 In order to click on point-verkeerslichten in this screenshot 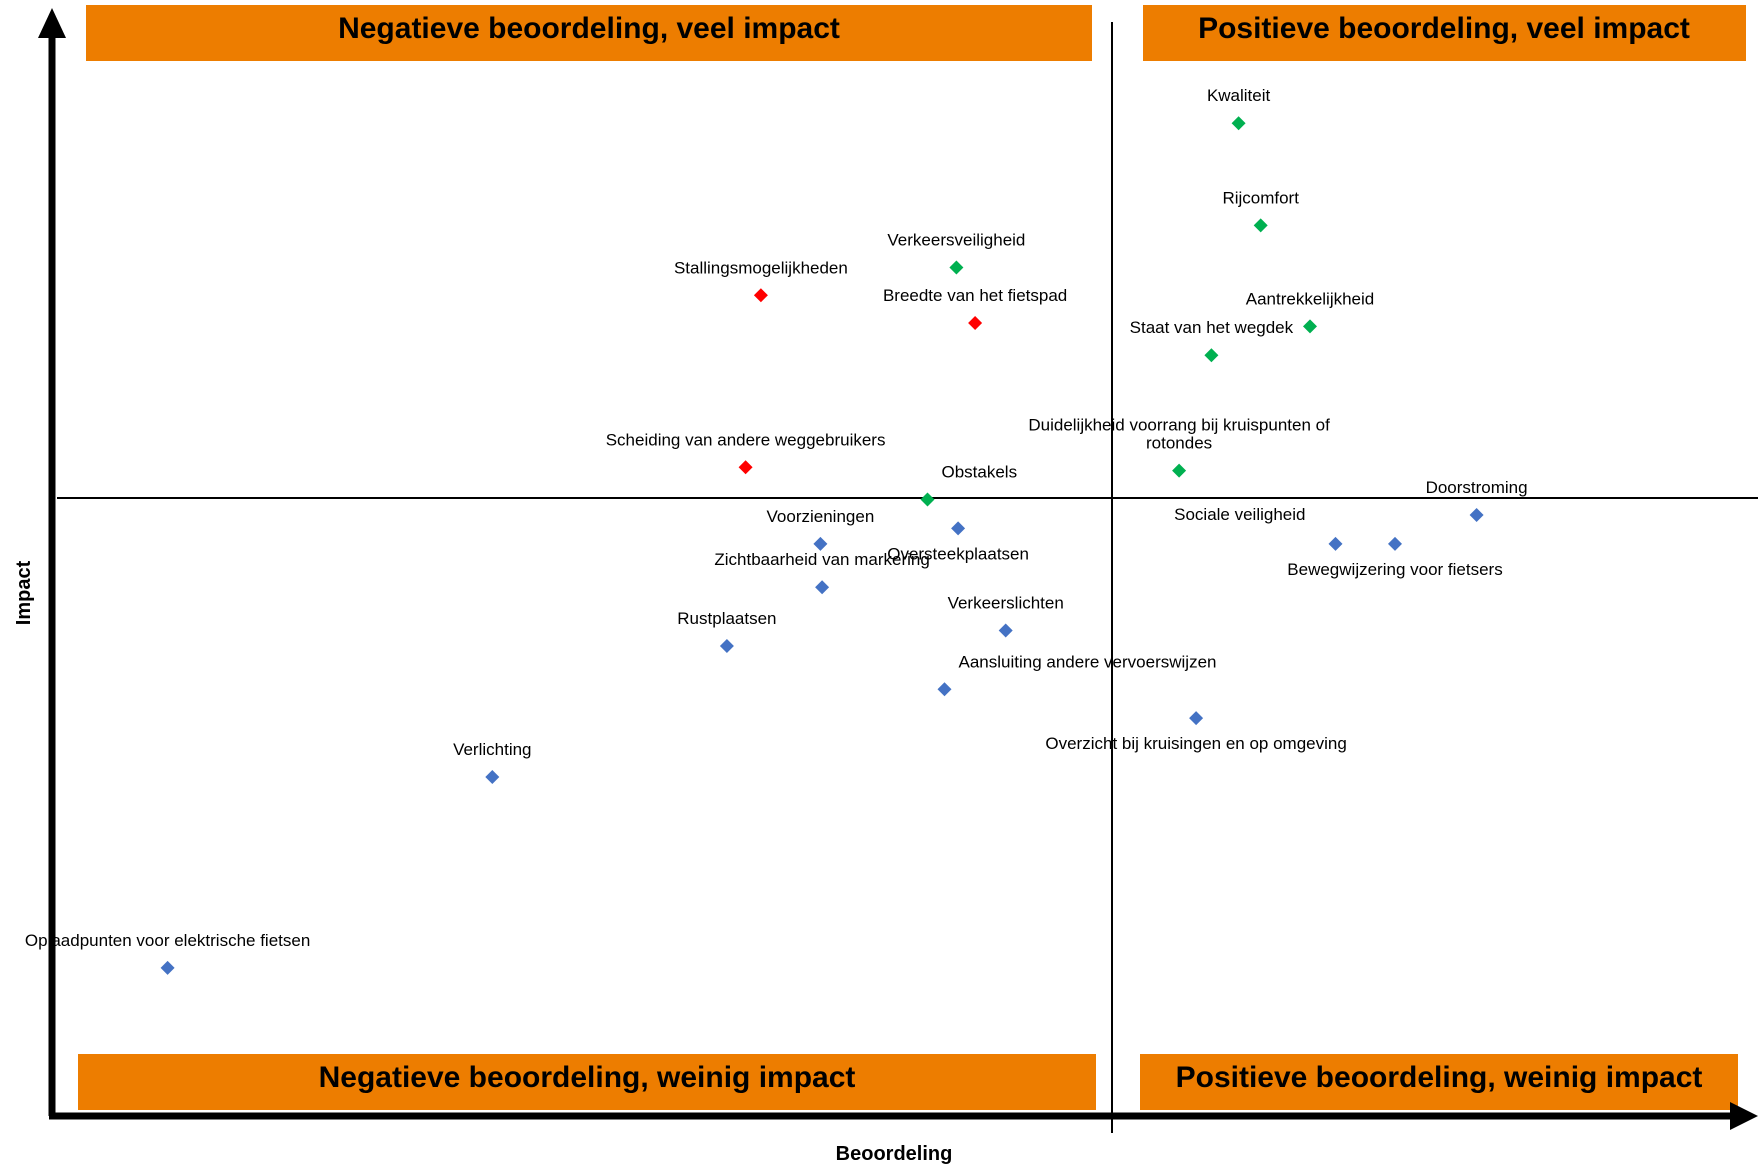, I will do `click(1005, 630)`.